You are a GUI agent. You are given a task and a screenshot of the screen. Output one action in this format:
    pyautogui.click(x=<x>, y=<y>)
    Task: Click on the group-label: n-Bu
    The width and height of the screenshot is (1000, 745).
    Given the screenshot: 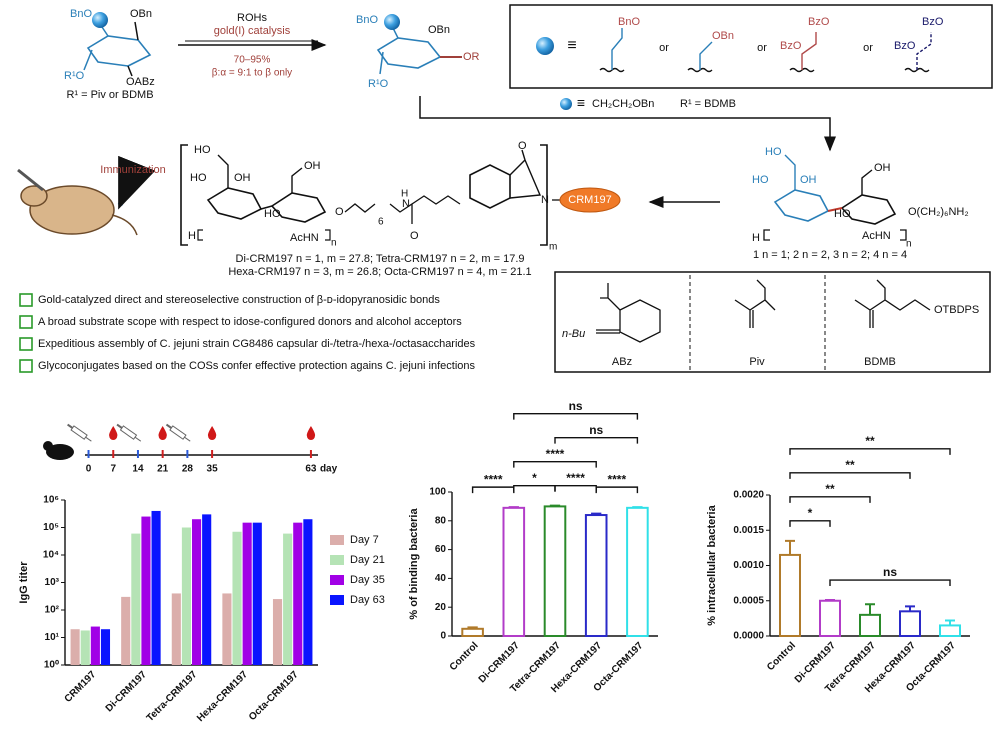 What is the action you would take?
    pyautogui.click(x=573, y=334)
    